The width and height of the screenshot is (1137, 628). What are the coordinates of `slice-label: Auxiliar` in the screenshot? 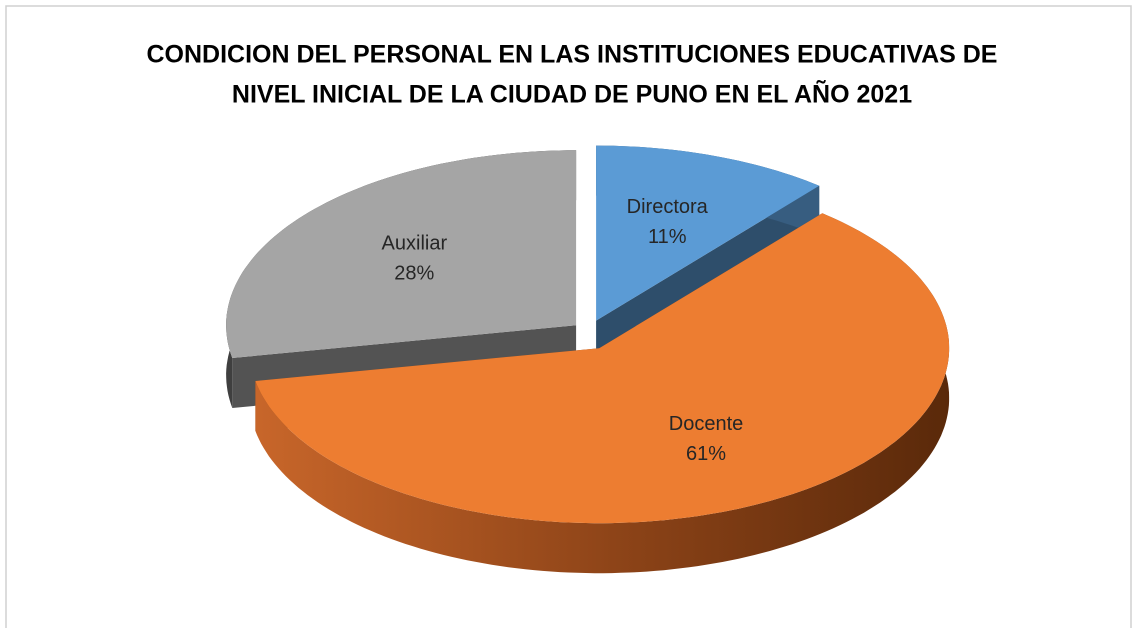 It's located at (415, 244).